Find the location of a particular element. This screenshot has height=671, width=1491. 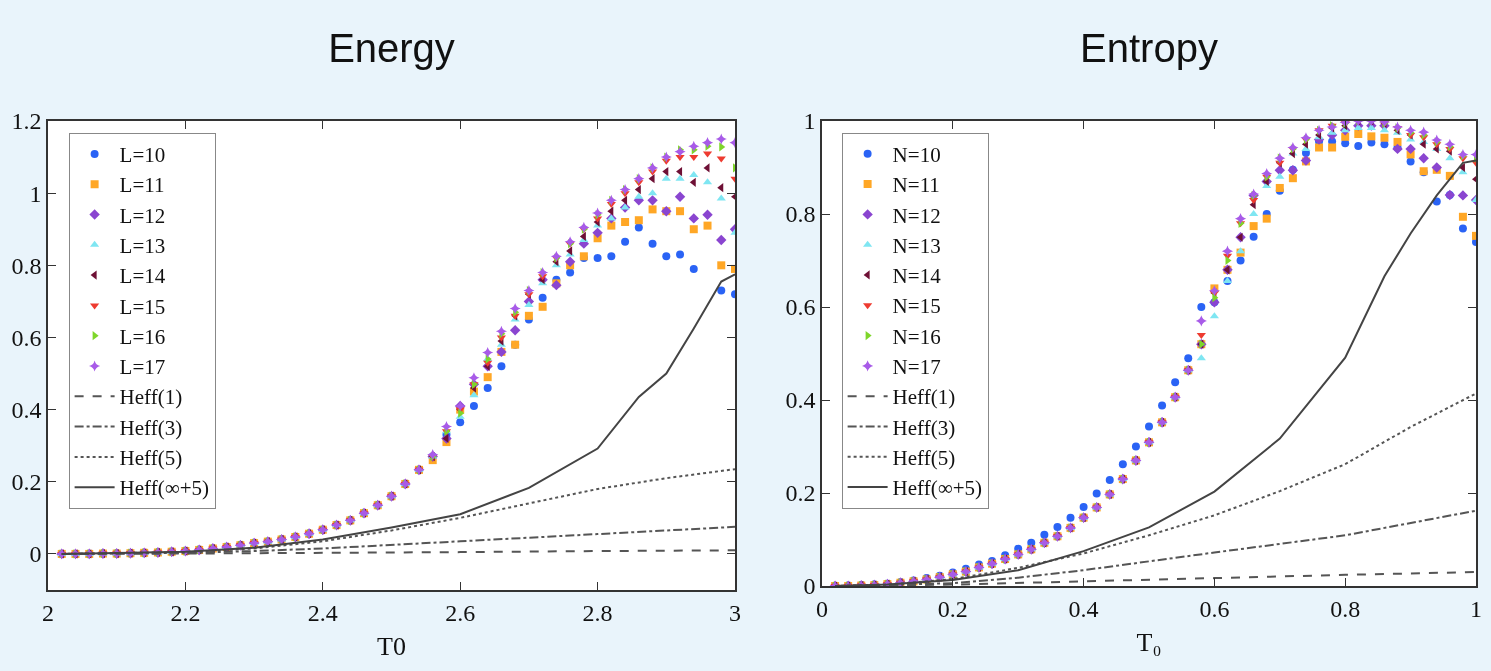

legend-label: N=15 is located at coordinates (916, 306).